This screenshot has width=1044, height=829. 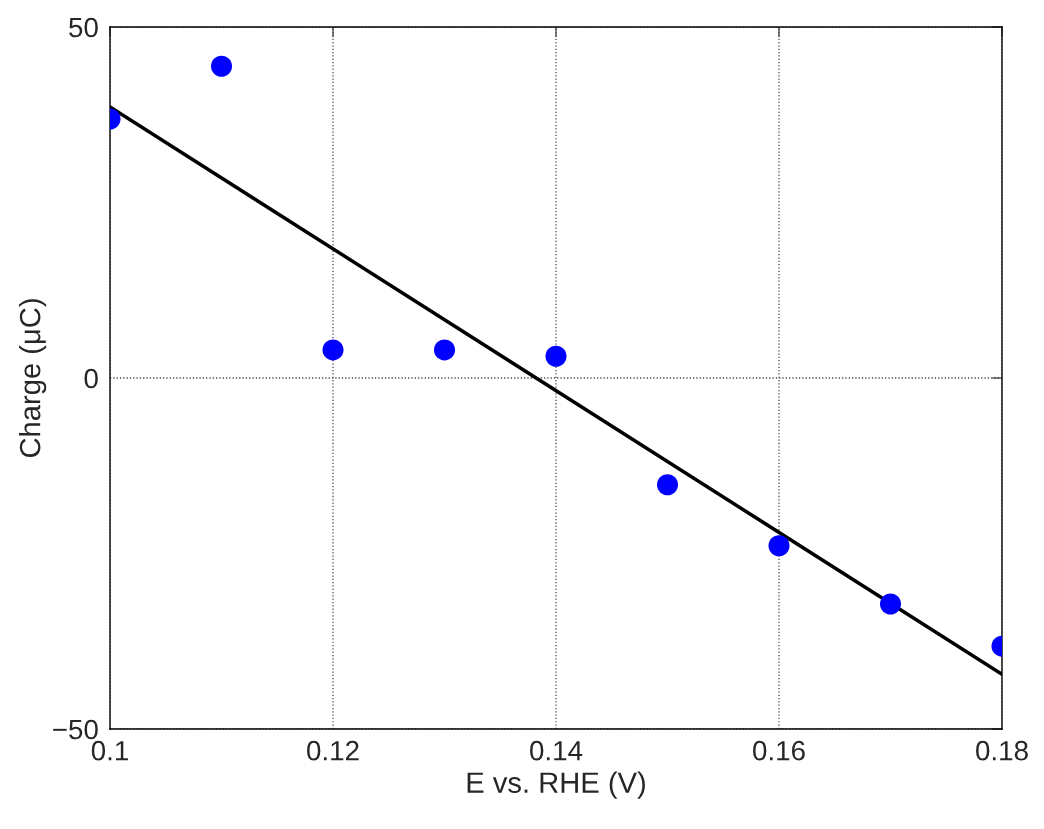 I want to click on y-tick-label: −50, so click(x=75, y=729).